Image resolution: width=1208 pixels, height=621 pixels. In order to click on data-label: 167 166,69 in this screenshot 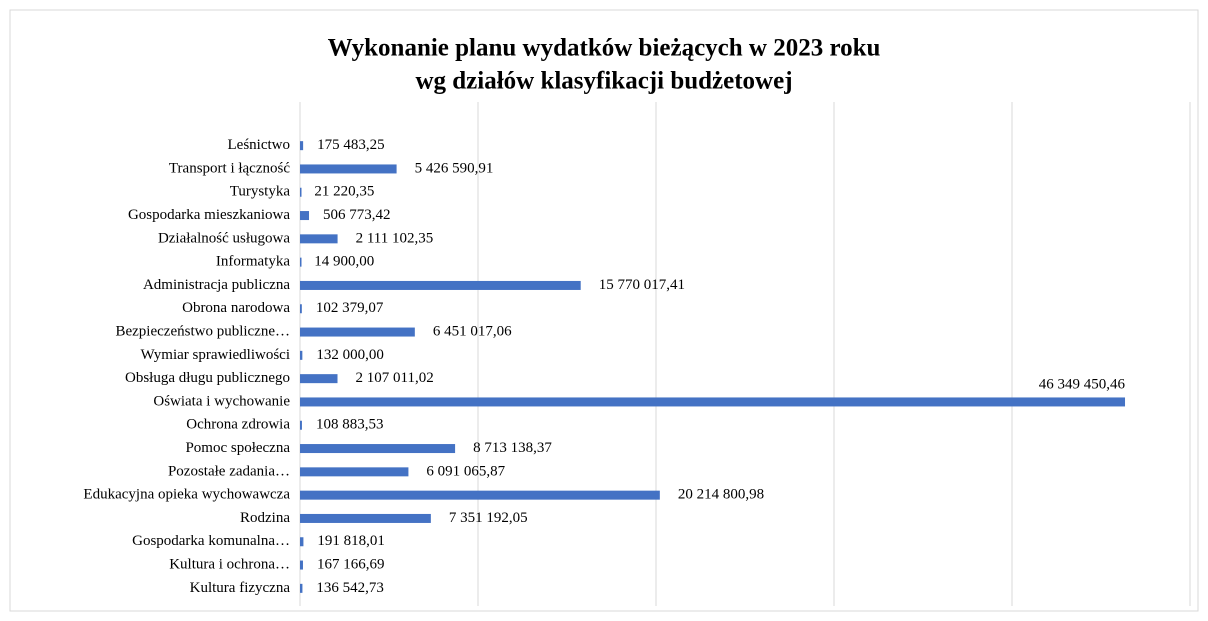, I will do `click(351, 564)`.